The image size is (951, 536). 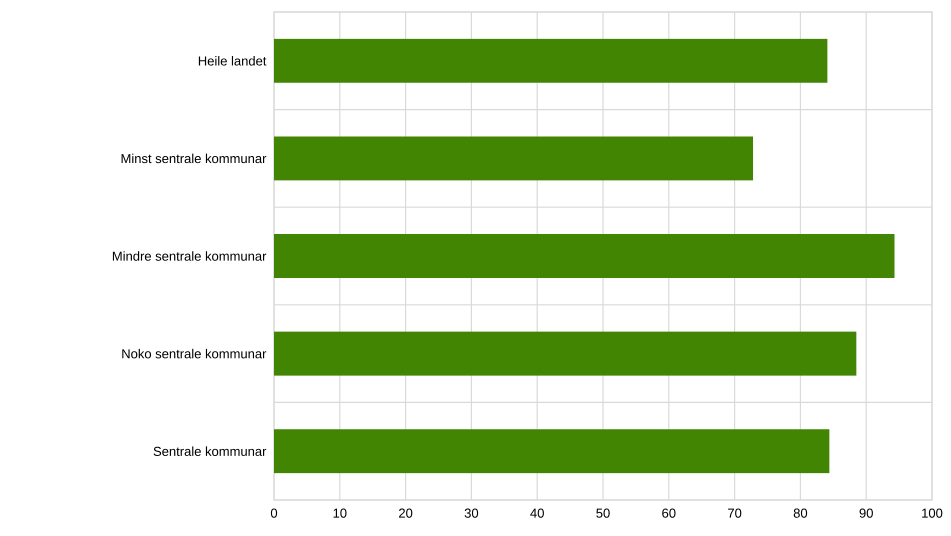 I want to click on y-tick-label: Minst sentrale kommunar, so click(x=194, y=159).